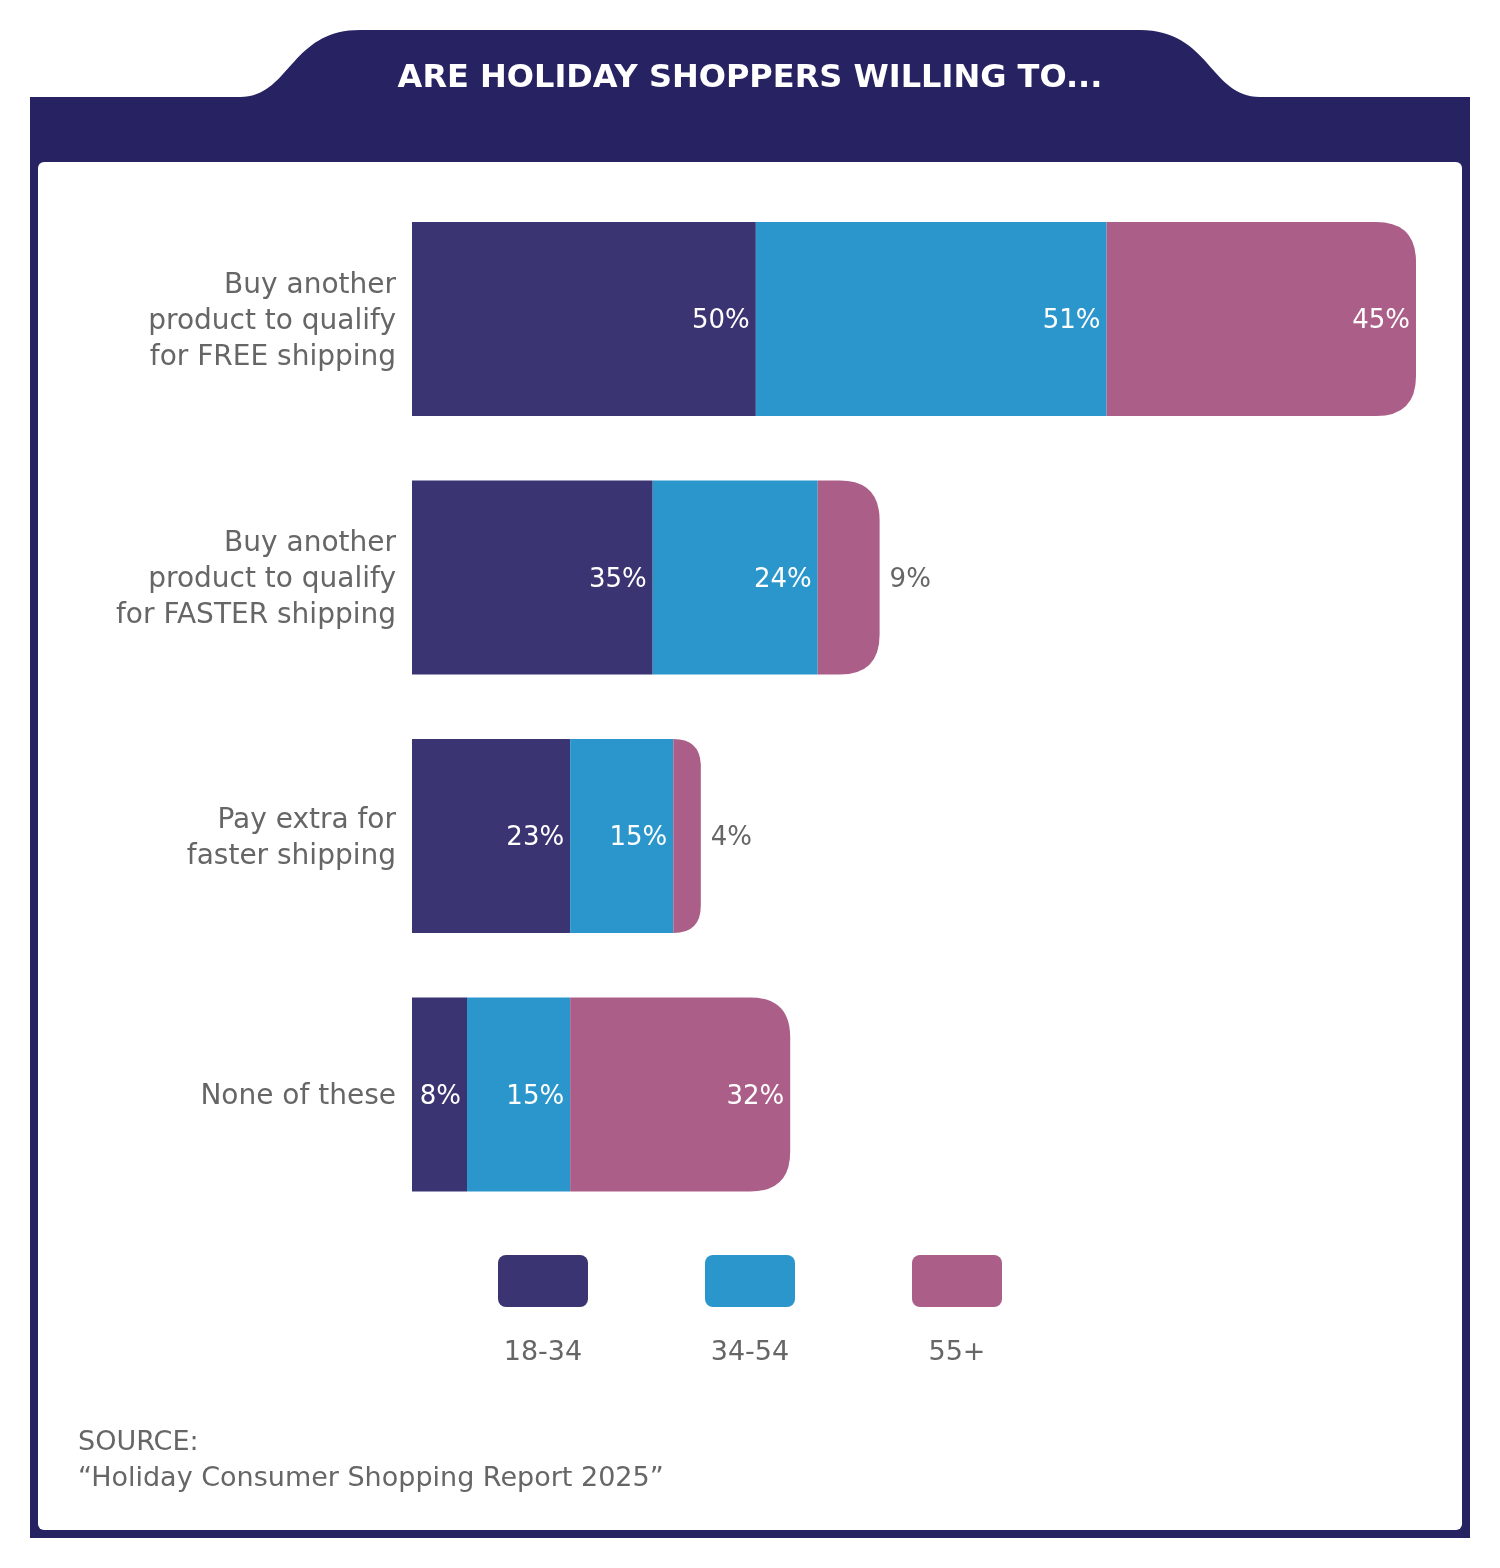  What do you see at coordinates (957, 1350) in the screenshot?
I see `legend-label: 55+` at bounding box center [957, 1350].